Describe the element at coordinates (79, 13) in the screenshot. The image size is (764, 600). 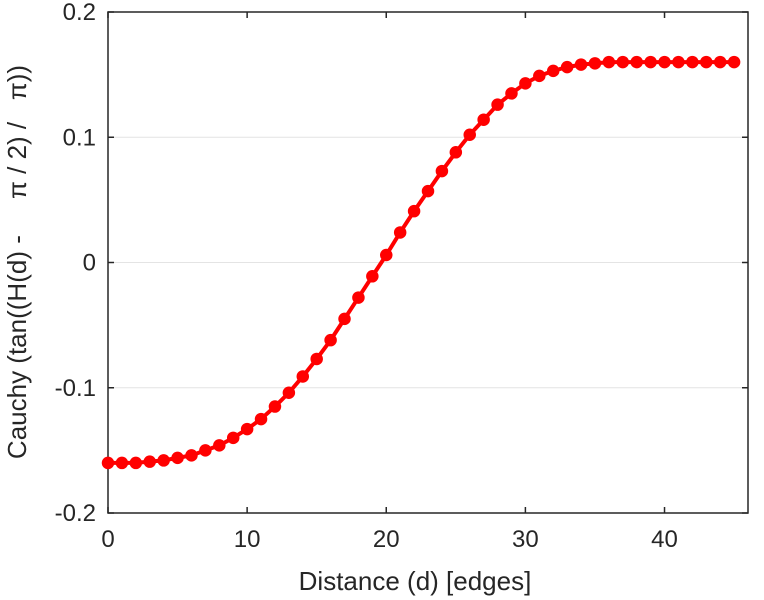
I see `y-tick-label: 0.2` at that location.